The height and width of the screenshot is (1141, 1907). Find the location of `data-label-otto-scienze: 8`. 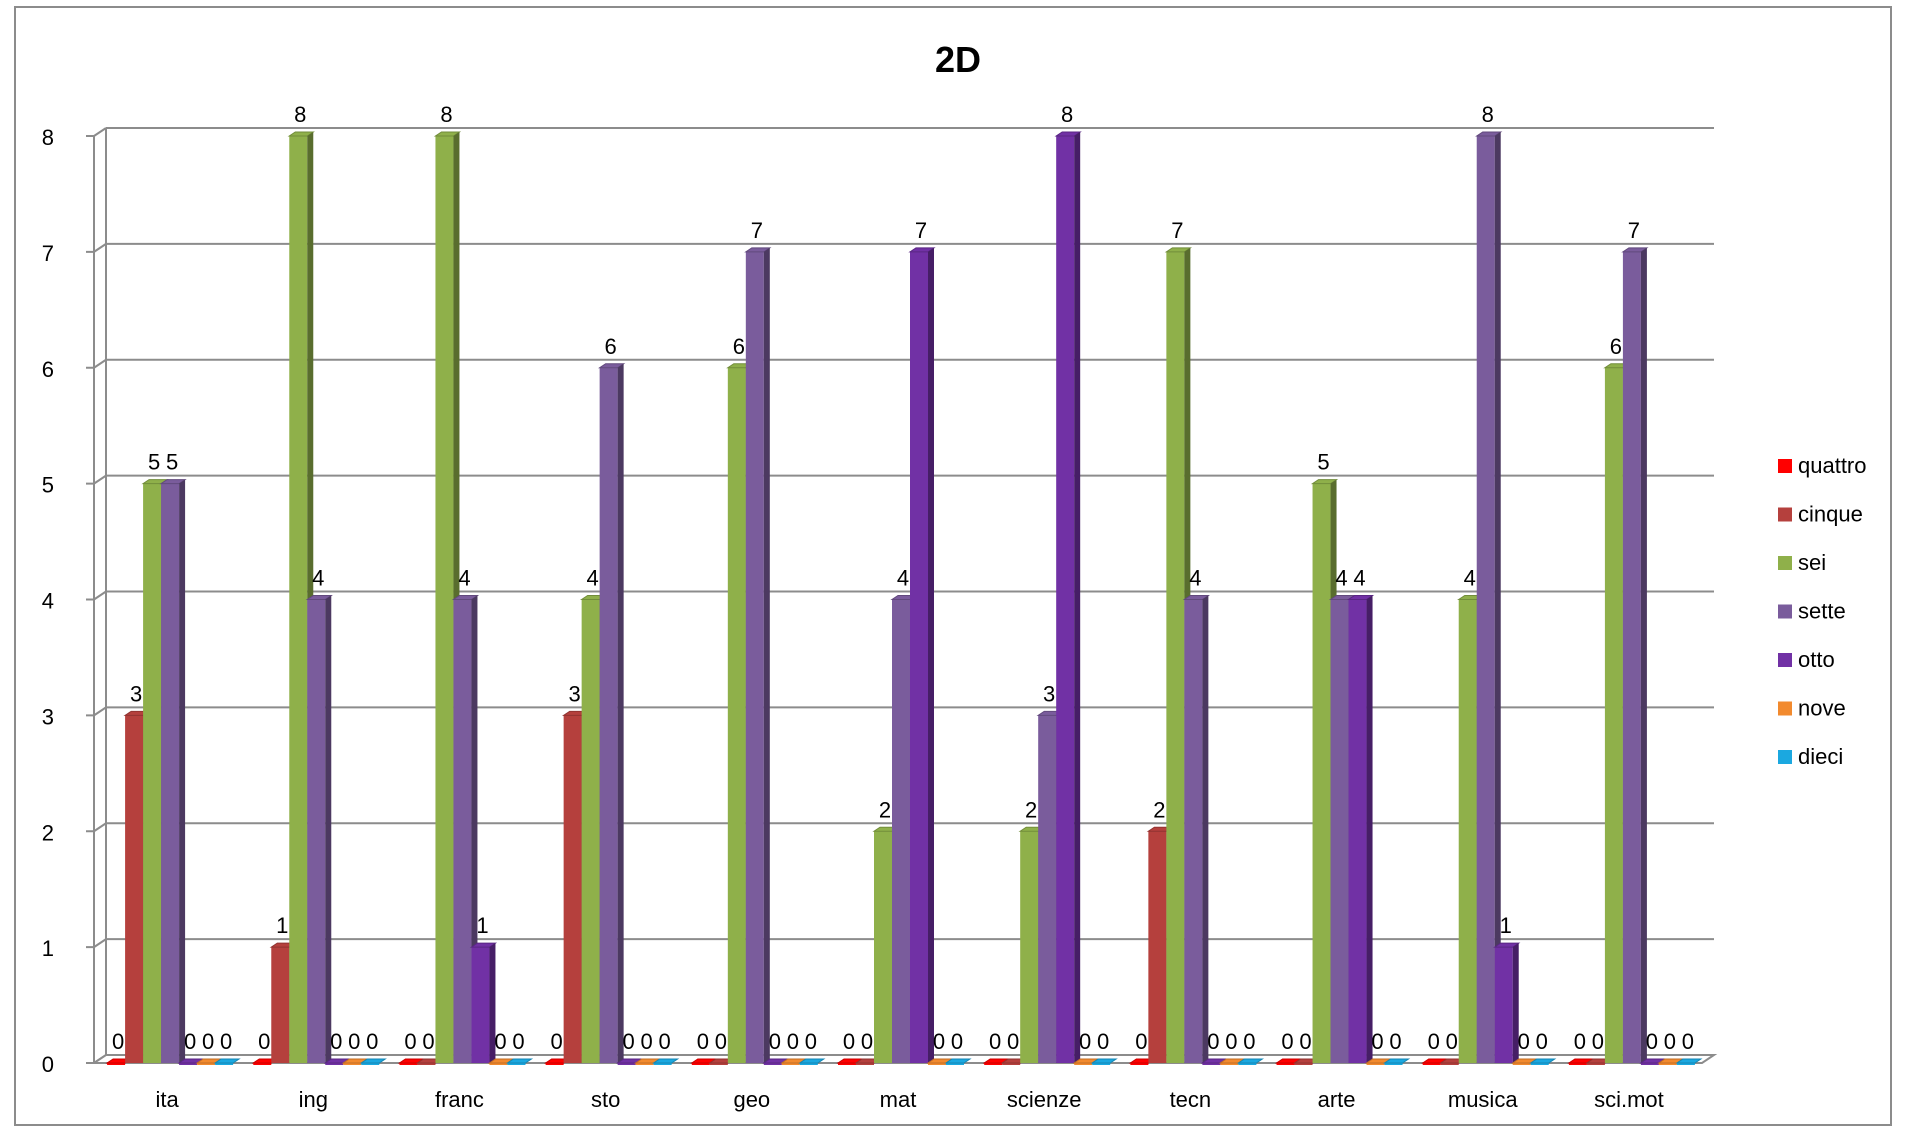

data-label-otto-scienze: 8 is located at coordinates (1067, 114).